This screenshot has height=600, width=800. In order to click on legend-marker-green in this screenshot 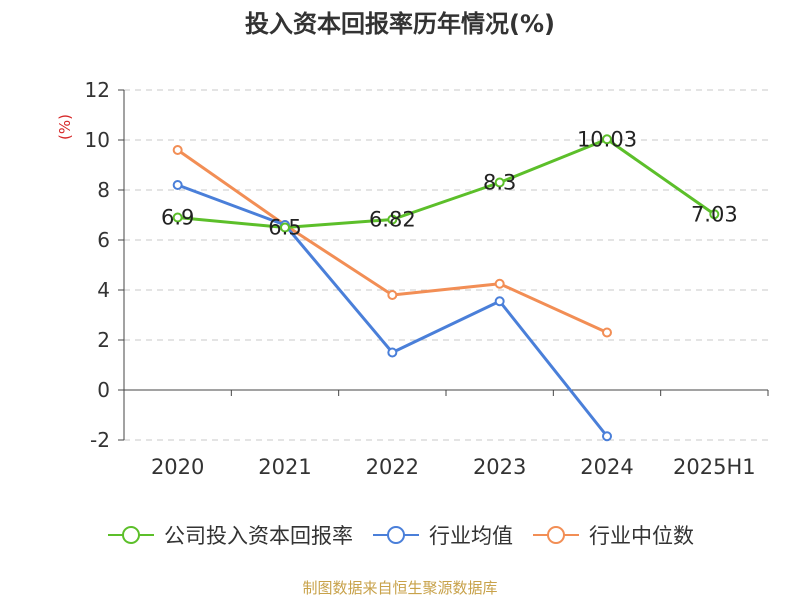, I will do `click(131, 535)`.